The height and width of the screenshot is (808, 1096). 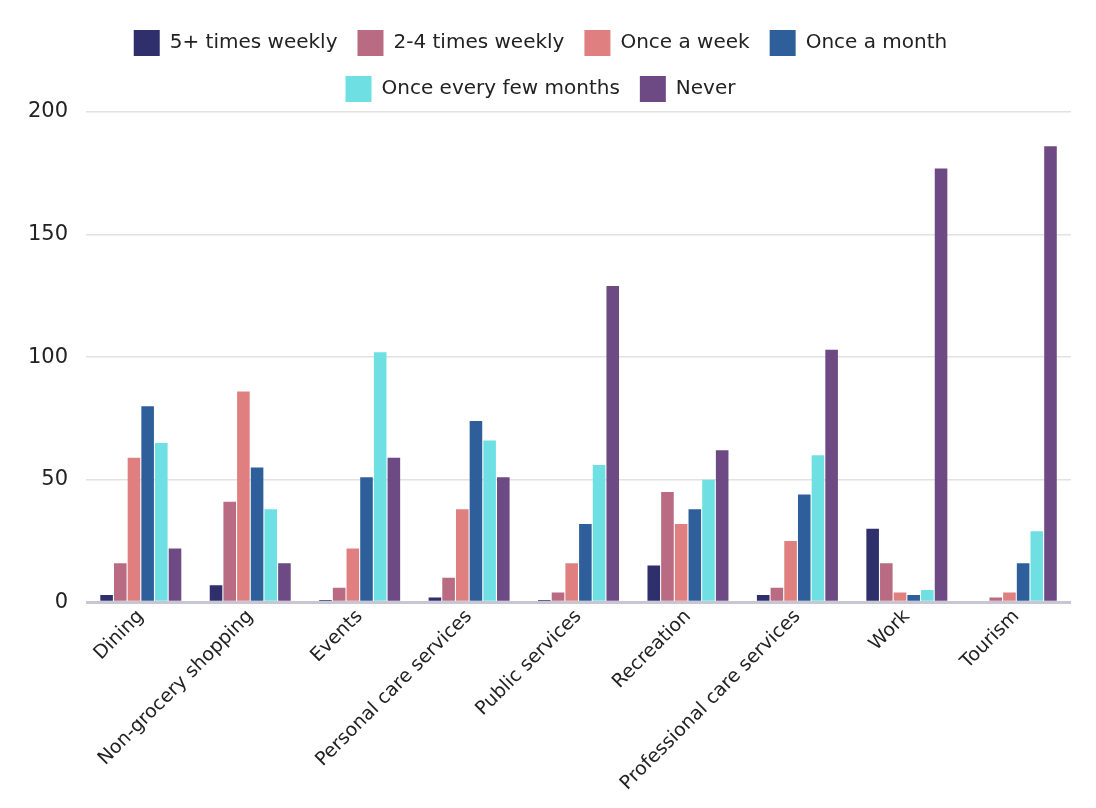 I want to click on legend-label: 5+ times weekly, so click(x=253, y=41).